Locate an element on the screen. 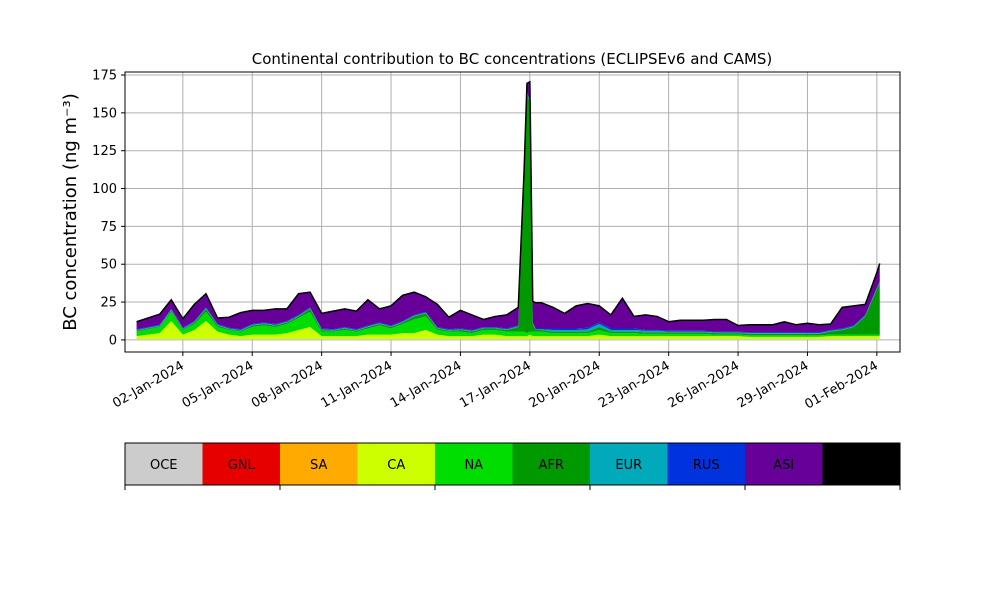  x-tick-label: 26-Jan-2024 is located at coordinates (703, 384).